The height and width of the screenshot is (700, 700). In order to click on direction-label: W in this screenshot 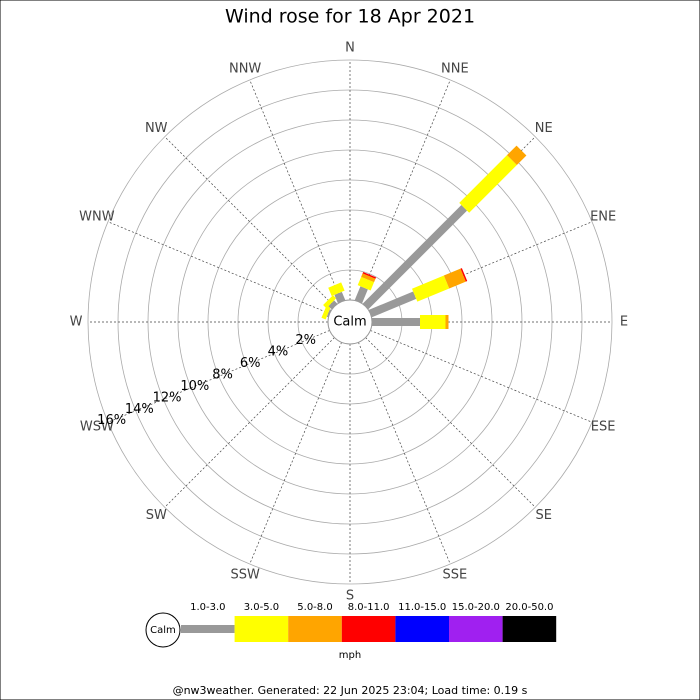, I will do `click(76, 322)`.